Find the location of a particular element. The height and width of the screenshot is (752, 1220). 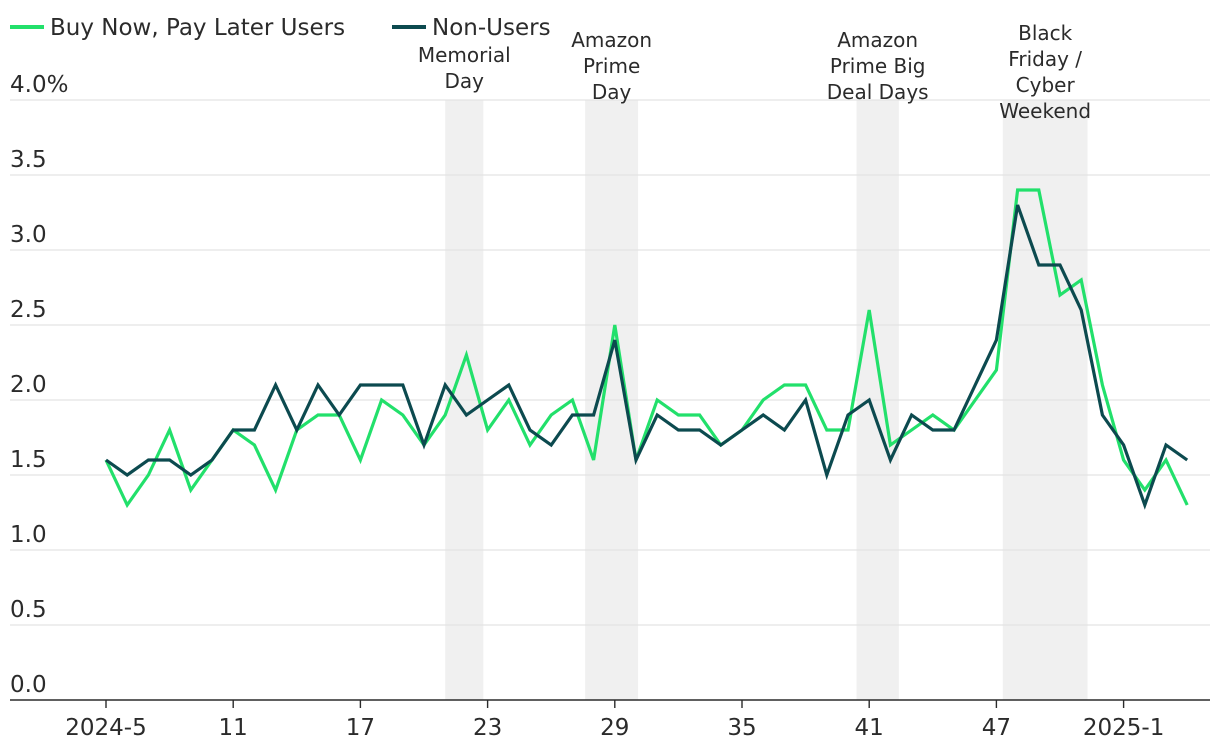

legend-label-0: Buy Now, Pay Later Users is located at coordinates (197, 28).